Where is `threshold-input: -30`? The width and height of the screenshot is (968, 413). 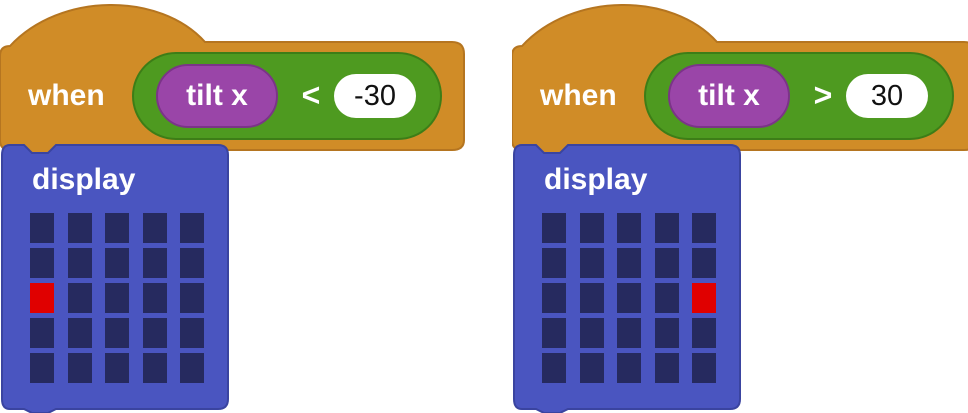 threshold-input: -30 is located at coordinates (375, 96).